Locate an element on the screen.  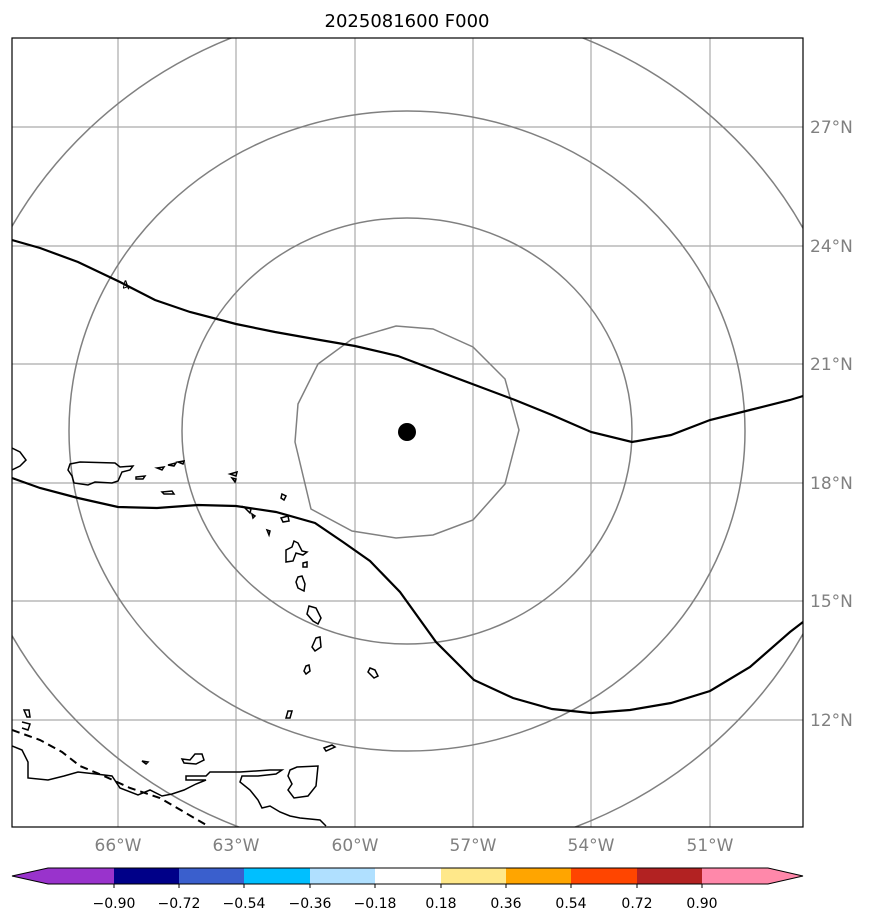
colorbar-extend-right is located at coordinates (785, 876).